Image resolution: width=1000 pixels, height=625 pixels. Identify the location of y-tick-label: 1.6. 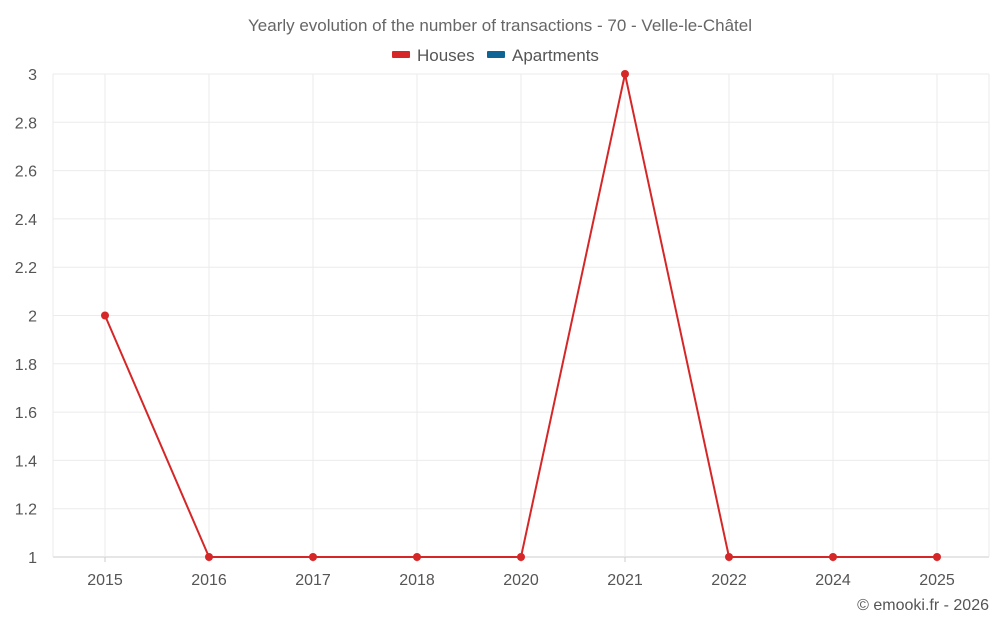
(26, 413).